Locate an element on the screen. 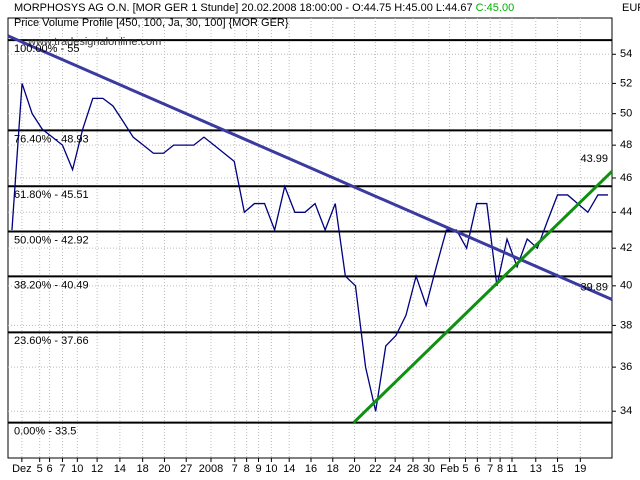 This screenshot has height=480, width=640. y-tick-label: 38 is located at coordinates (626, 325).